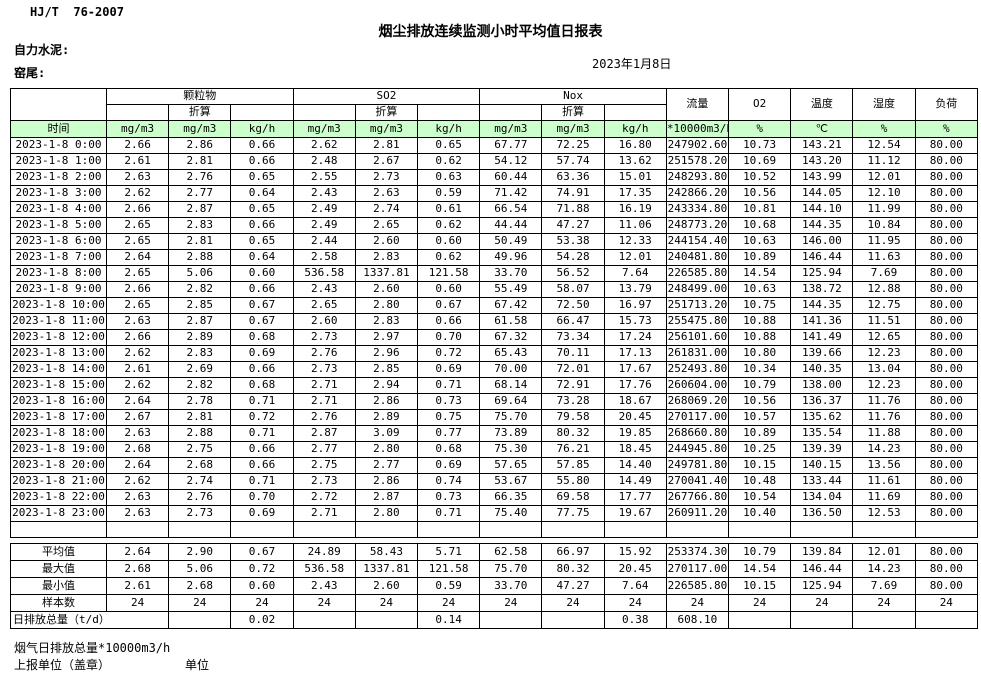 The height and width of the screenshot is (673, 981). What do you see at coordinates (58, 449) in the screenshot?
I see `time-cell: 2023-1-8 19:00` at bounding box center [58, 449].